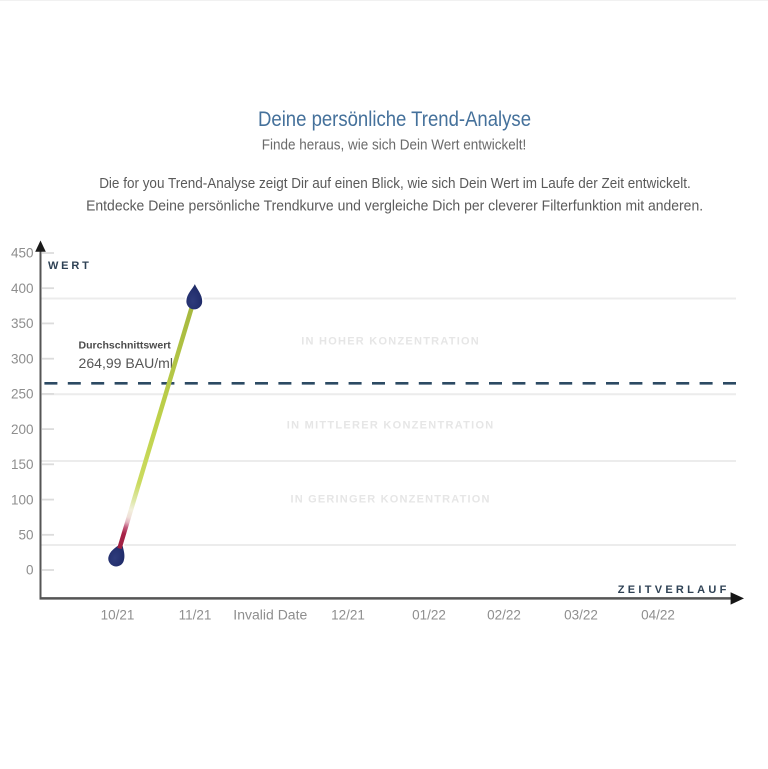 The image size is (768, 769). What do you see at coordinates (390, 425) in the screenshot?
I see `svg-text: IN MITTLERER KONZENTRATION` at bounding box center [390, 425].